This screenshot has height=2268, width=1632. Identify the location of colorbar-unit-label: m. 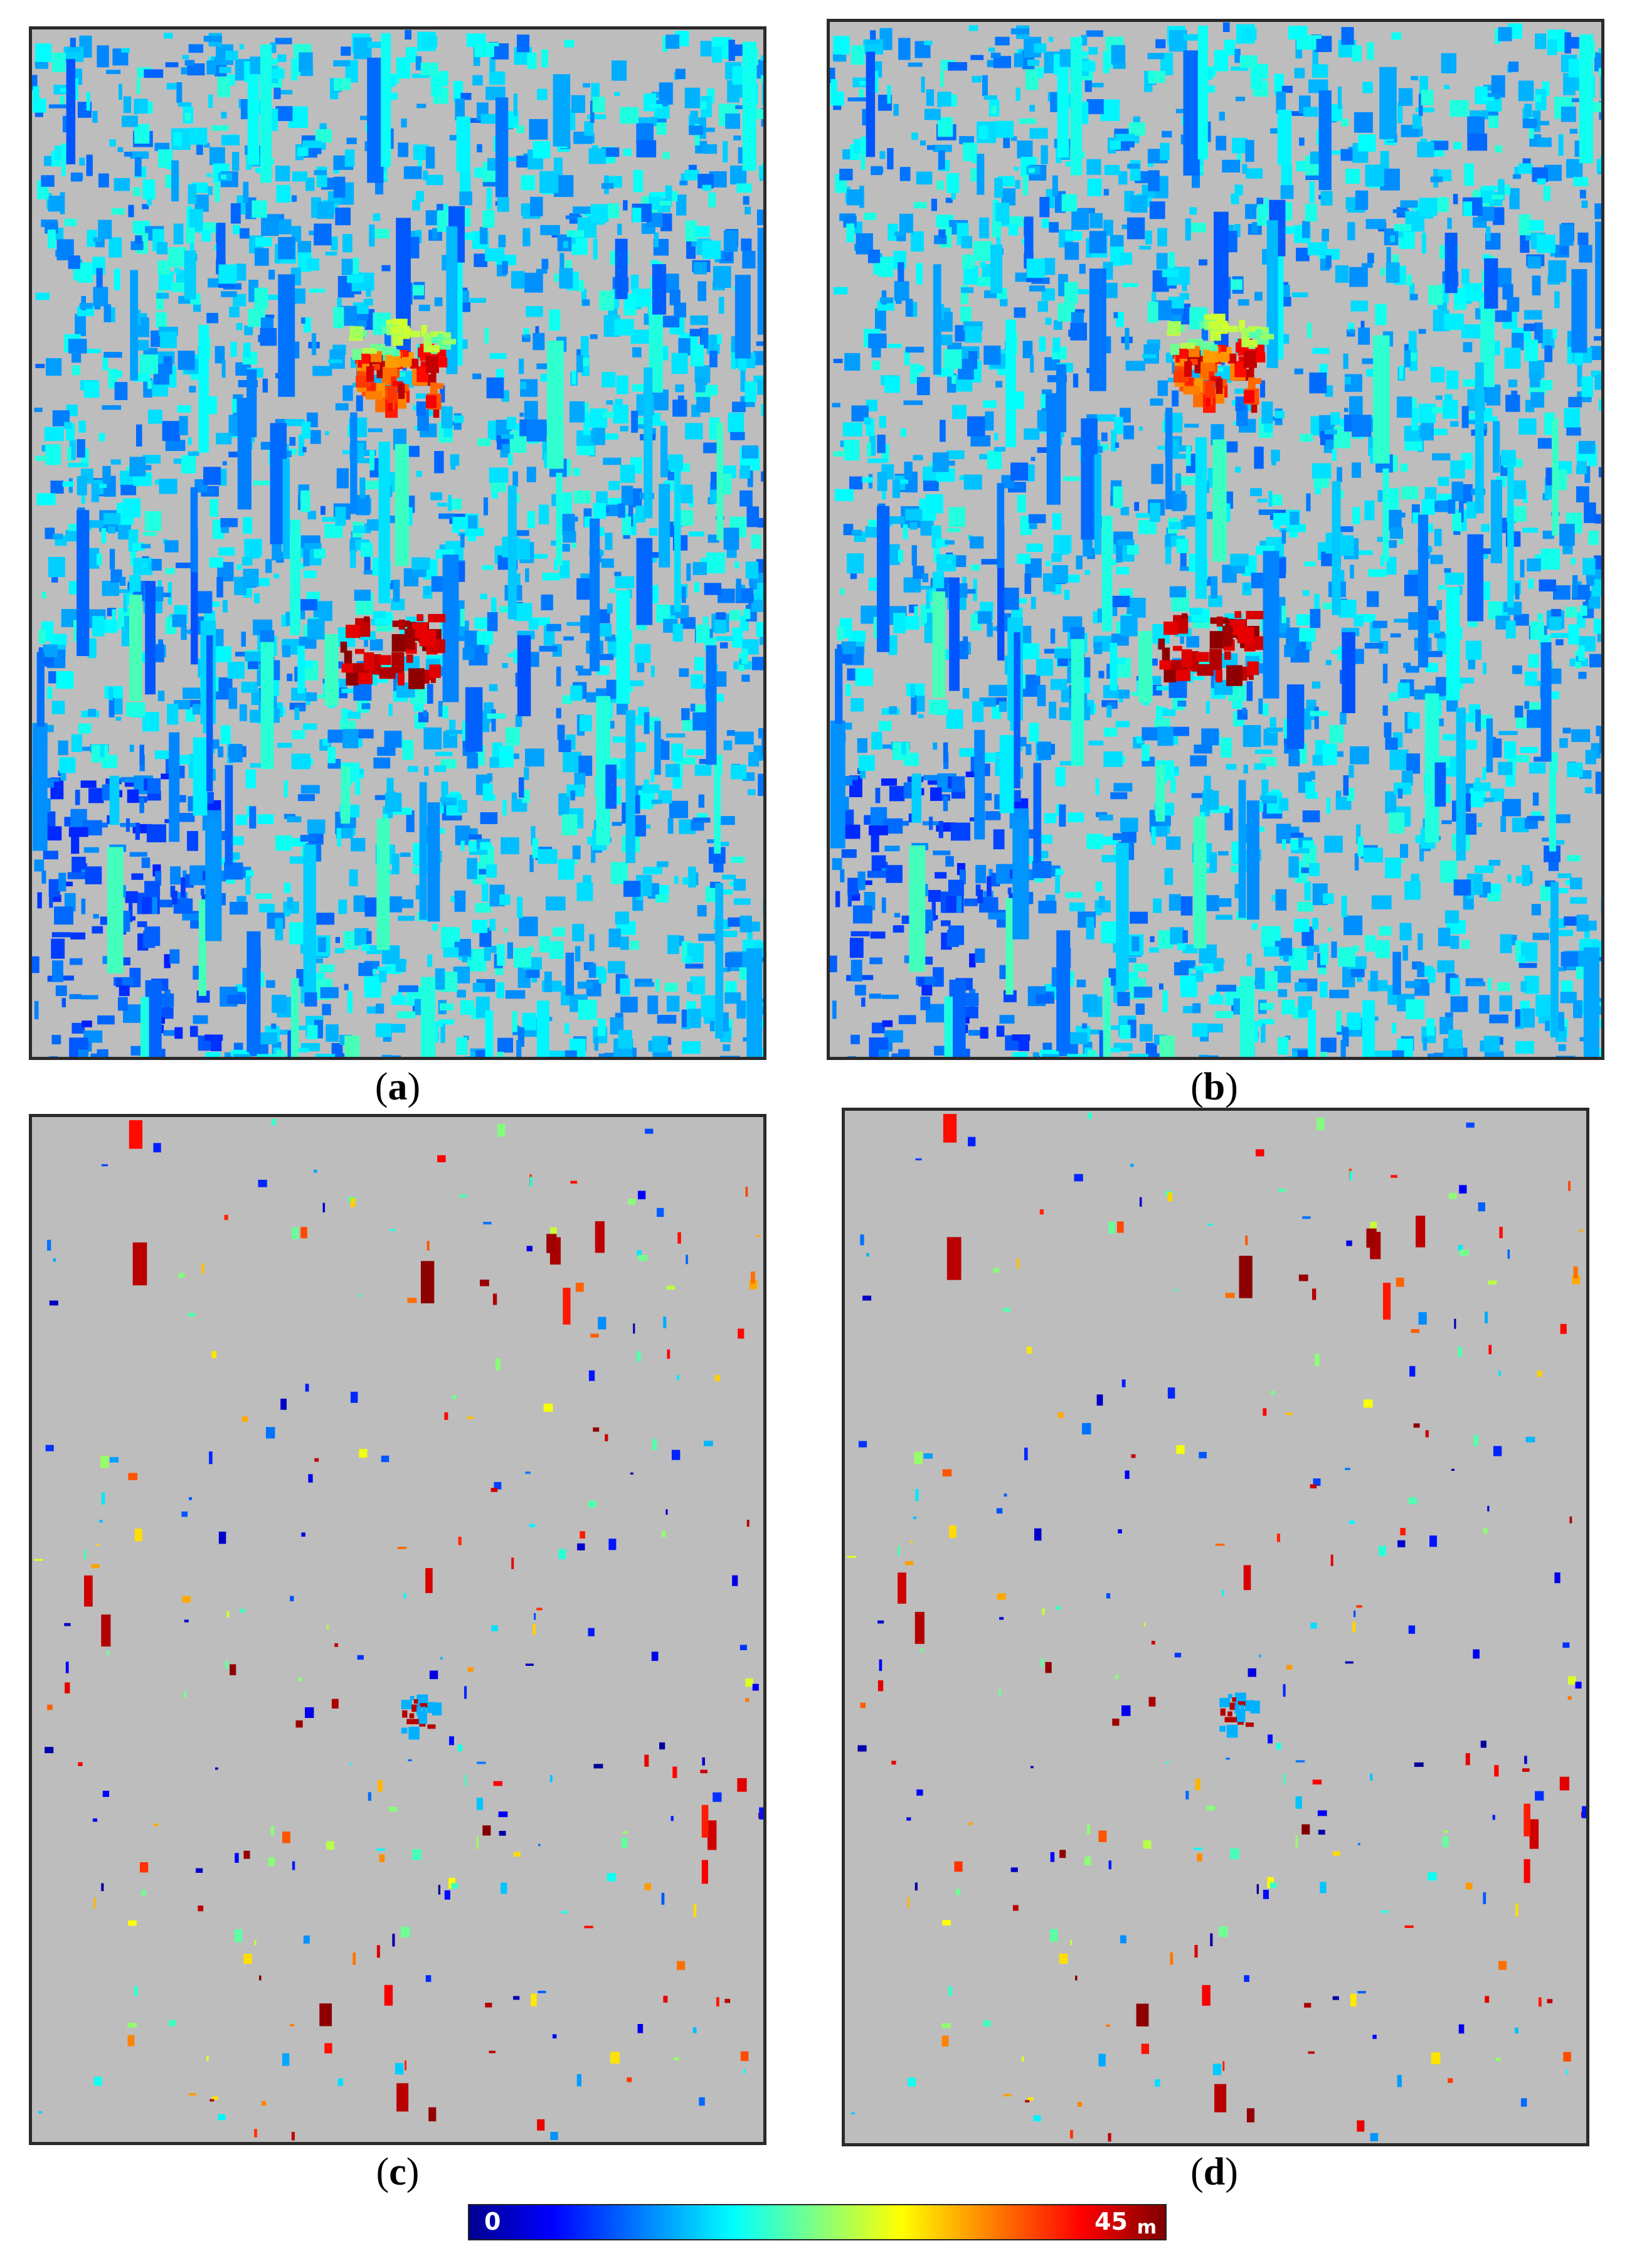
(1147, 2228).